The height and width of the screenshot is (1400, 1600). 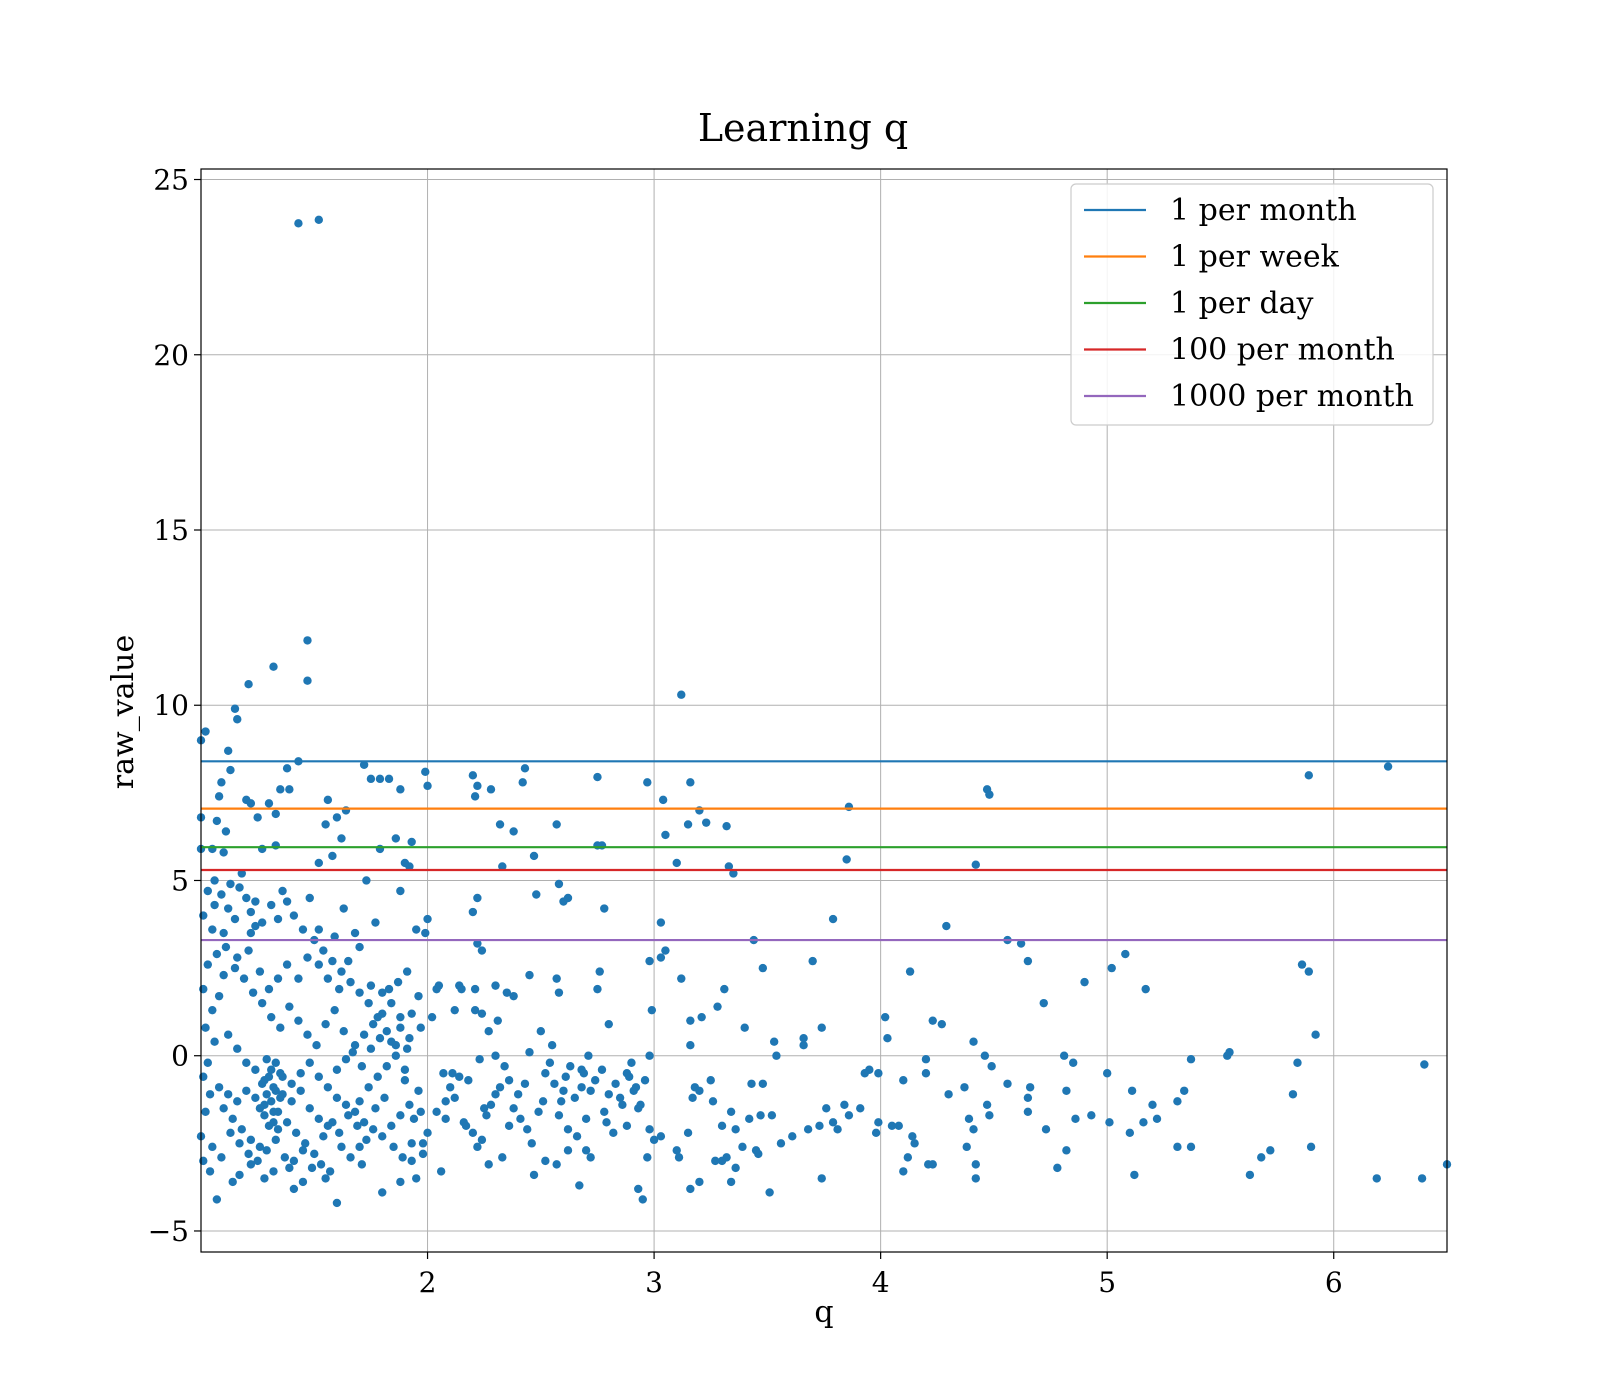 I want to click on y-tick-label: 15, so click(x=171, y=530).